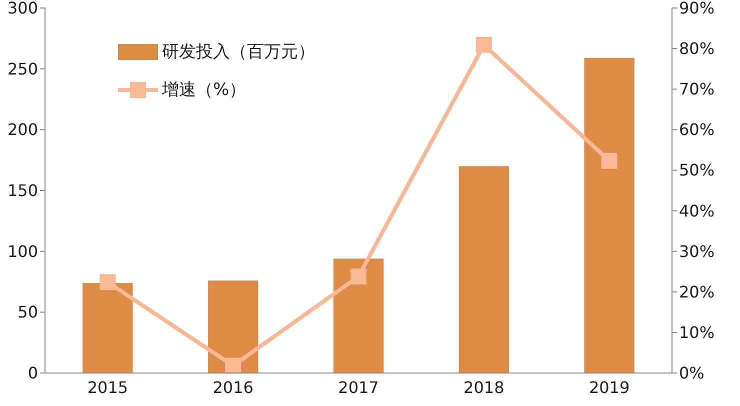 Image resolution: width=740 pixels, height=406 pixels. I want to click on y2-tick-label: 90%, so click(697, 9).